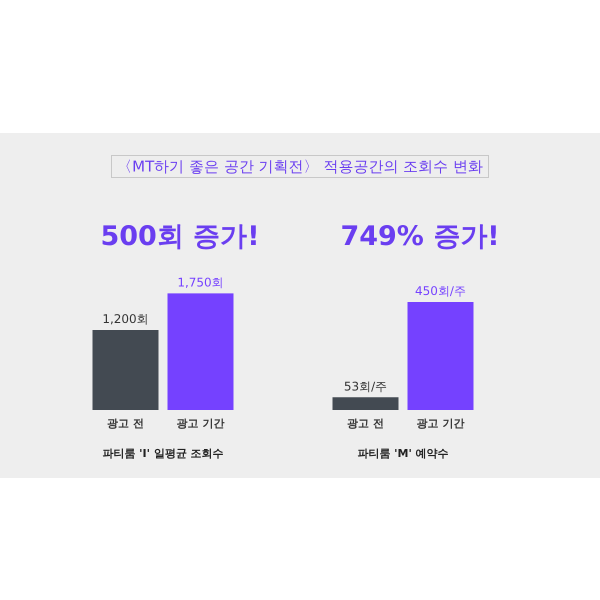 This screenshot has height=600, width=600. What do you see at coordinates (300, 167) in the screenshot?
I see `text: 〈MT하기 좋은 공간 기획전〉 적용공간의 조회수 변화` at bounding box center [300, 167].